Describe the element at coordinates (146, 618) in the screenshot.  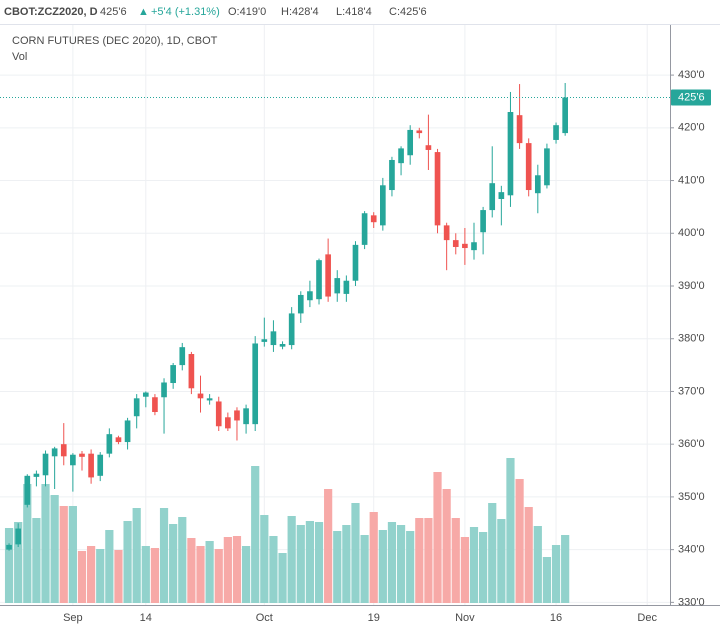
I see `x-tick-label: 14` at that location.